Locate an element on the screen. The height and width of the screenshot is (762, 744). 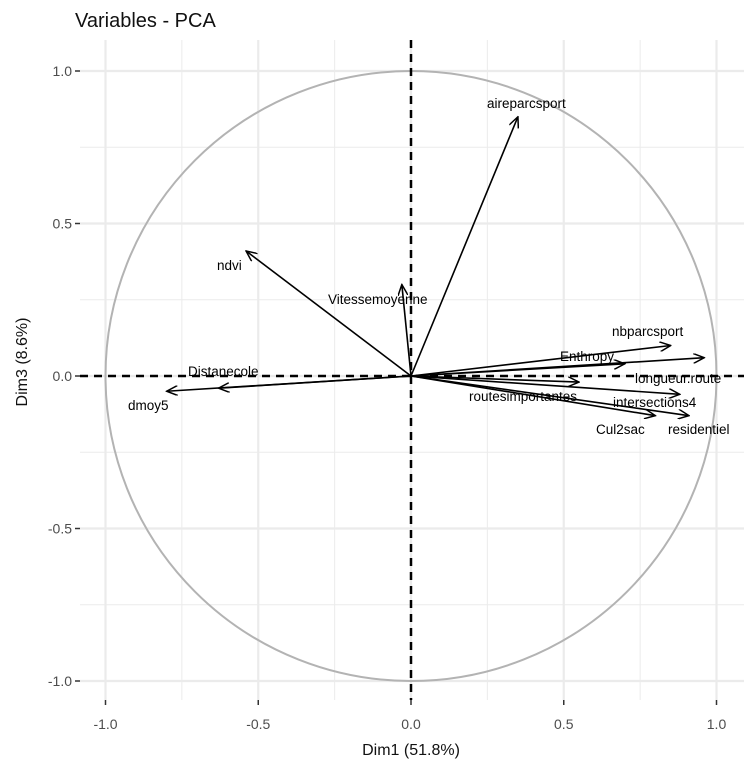
label-Vitessemoyenne: Vitessemoyenne is located at coordinates (378, 299).